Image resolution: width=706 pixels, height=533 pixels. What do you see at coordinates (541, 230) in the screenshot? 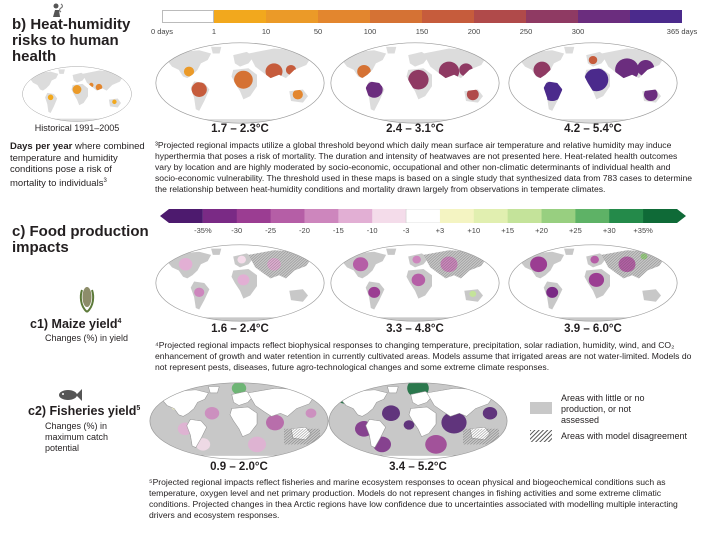
I see `food-scale-tick-label: +20` at bounding box center [541, 230].